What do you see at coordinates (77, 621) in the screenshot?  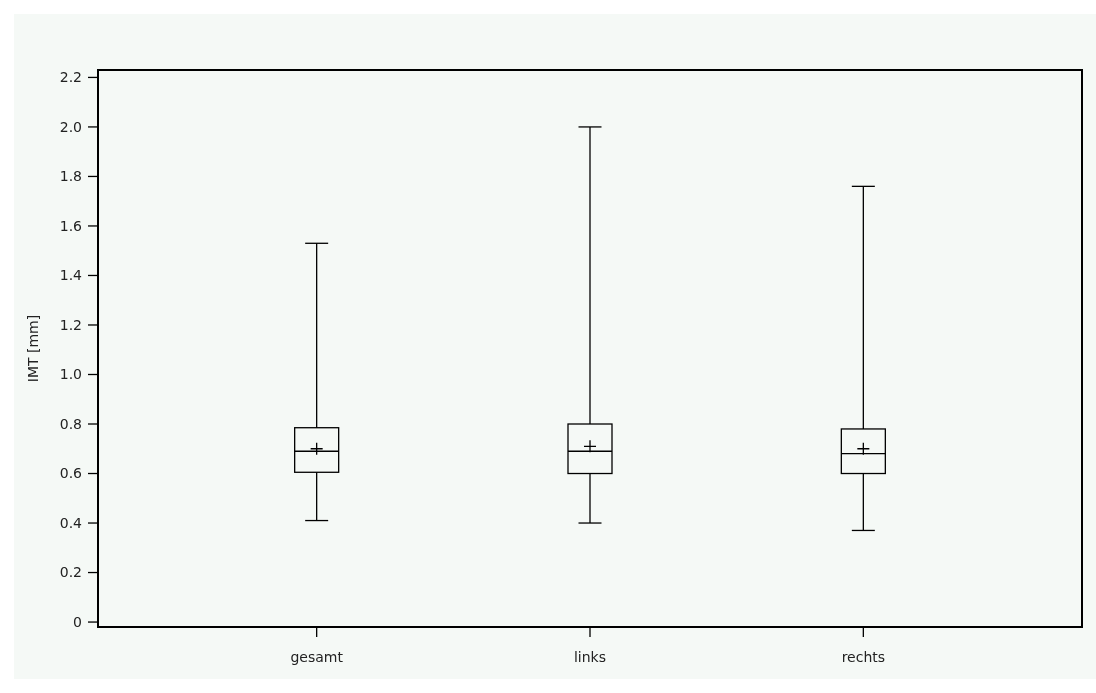 I see `y-tick-label: 0` at bounding box center [77, 621].